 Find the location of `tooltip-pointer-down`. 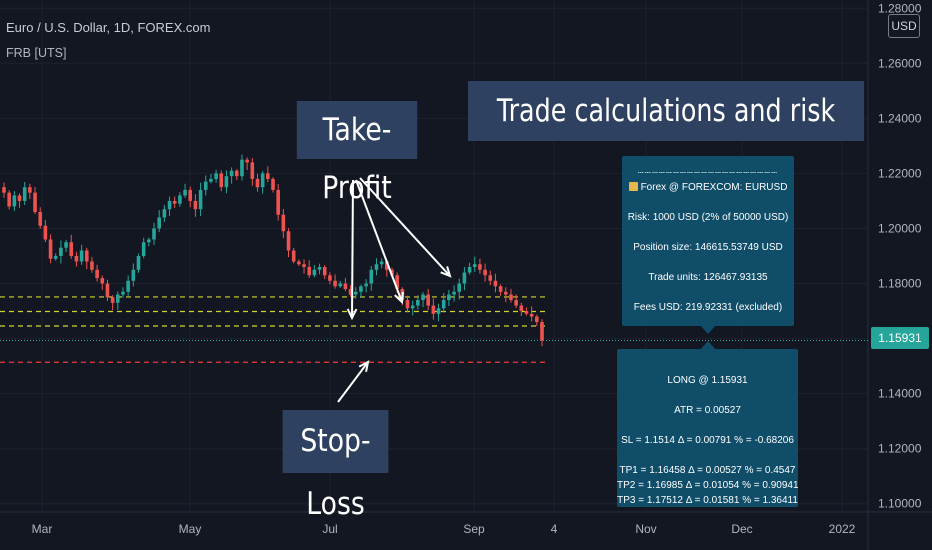

tooltip-pointer-down is located at coordinates (708, 345).